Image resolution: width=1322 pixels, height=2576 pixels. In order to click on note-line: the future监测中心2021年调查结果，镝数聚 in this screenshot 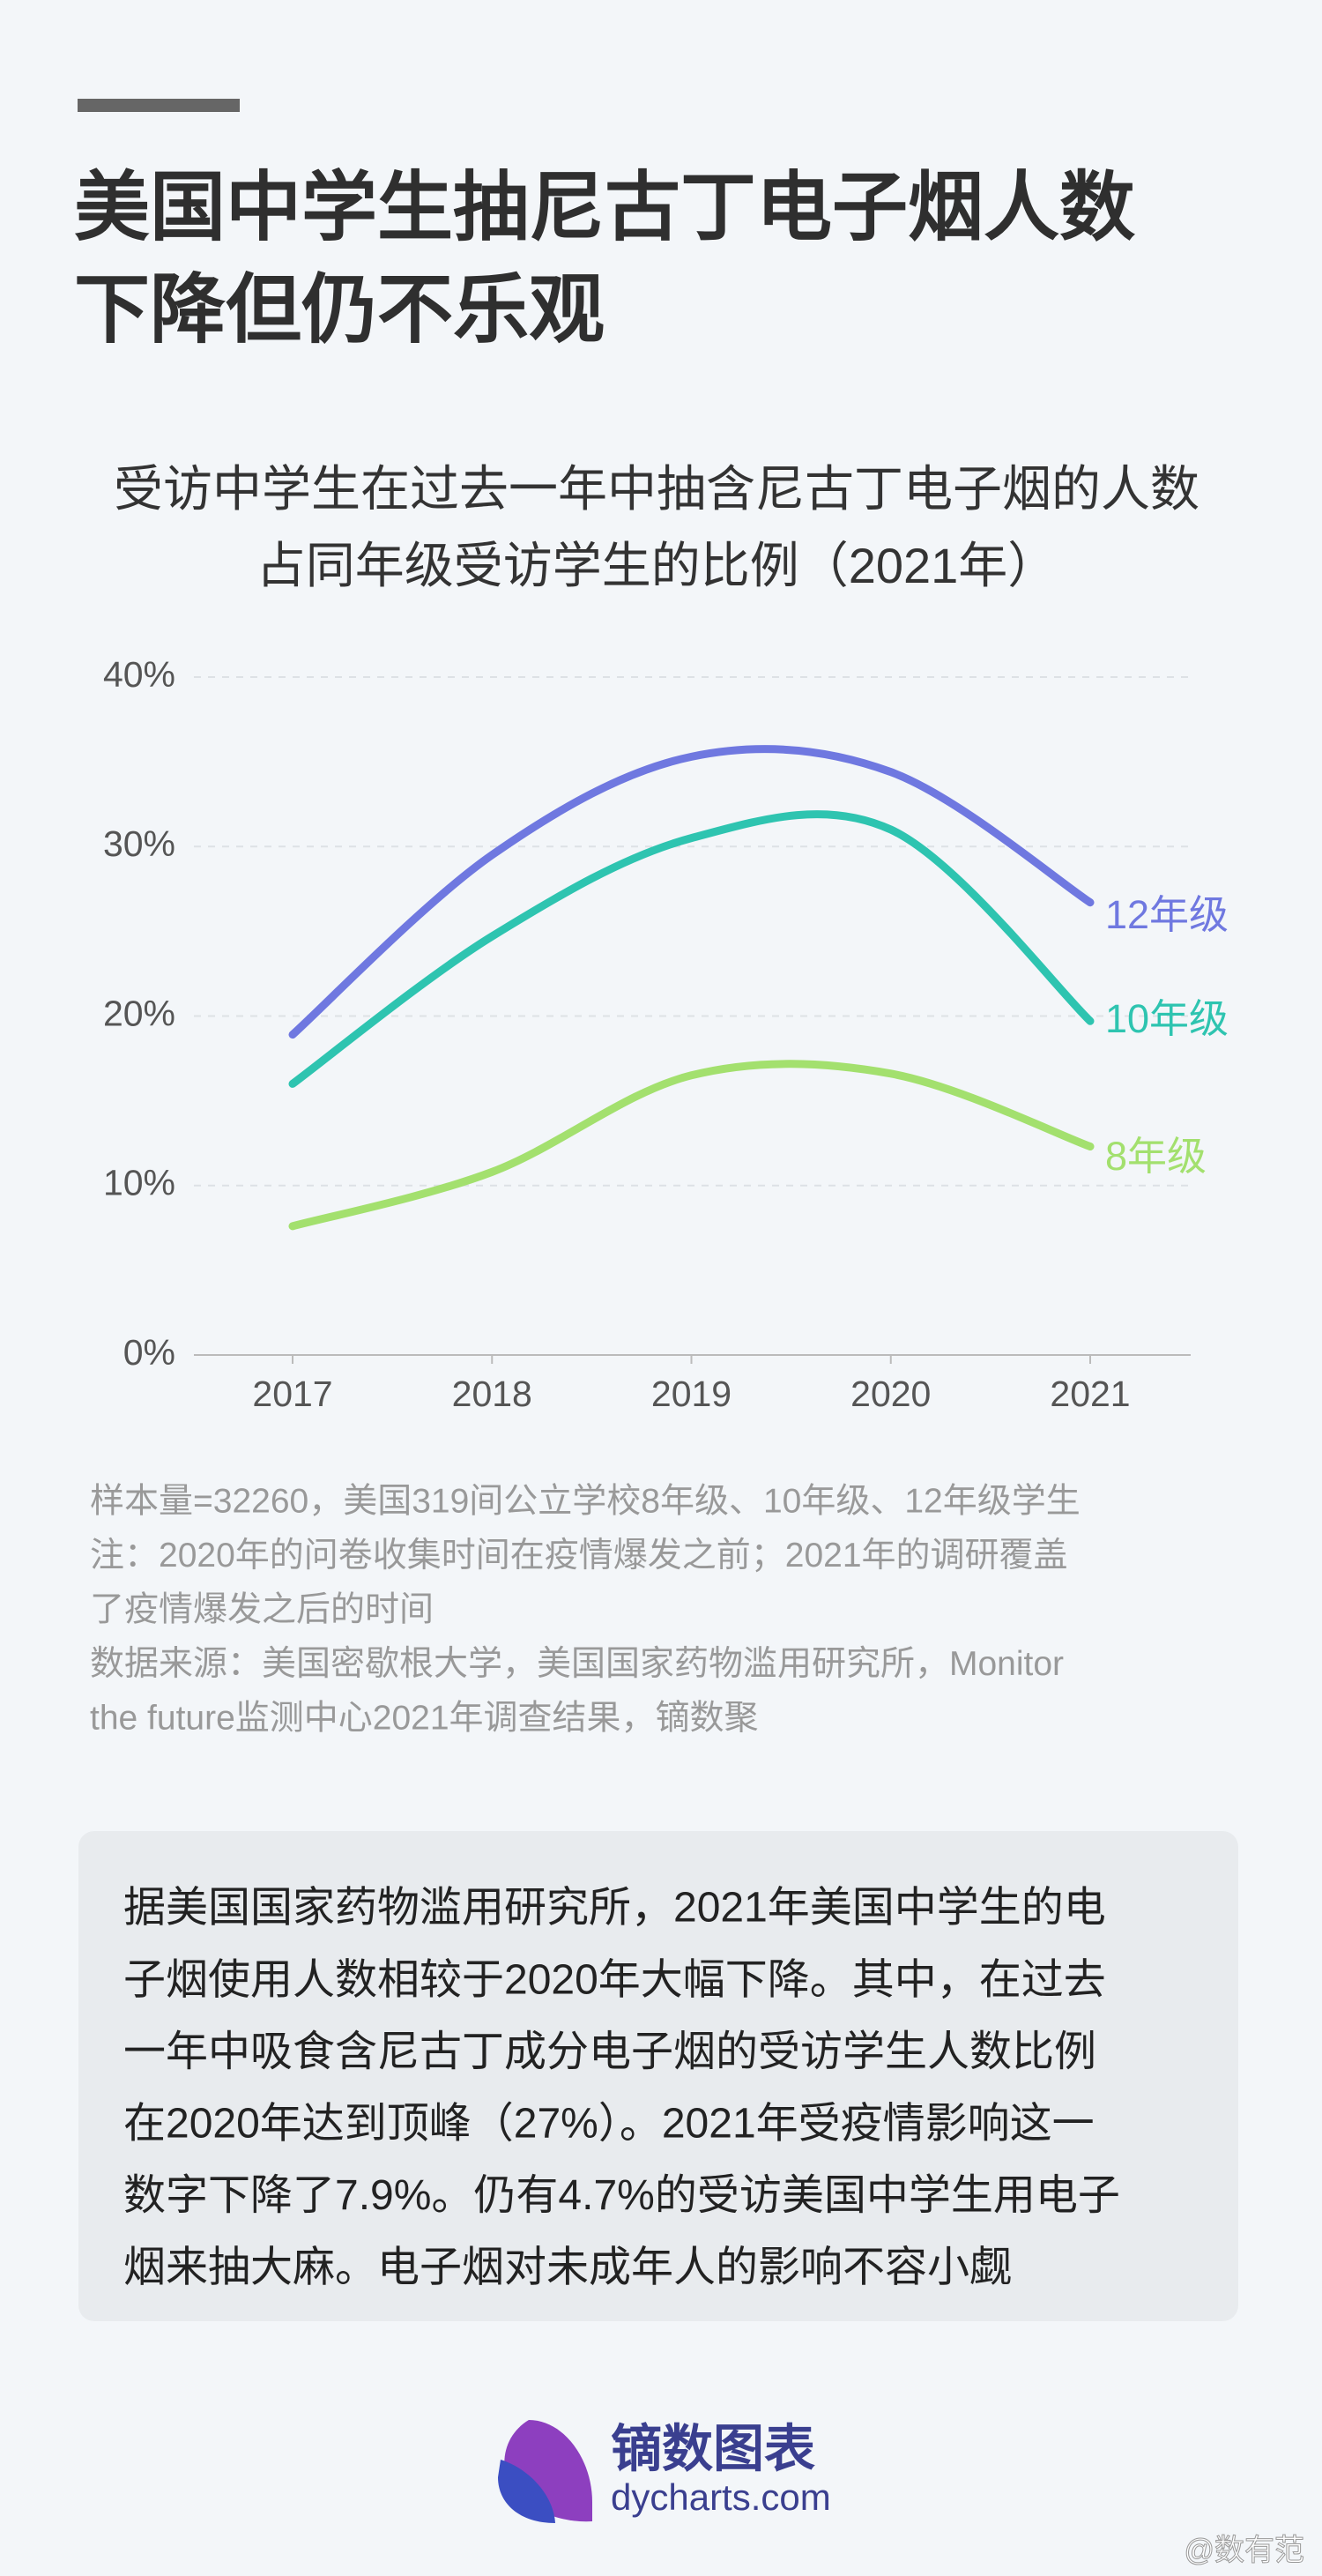, I will do `click(424, 1718)`.